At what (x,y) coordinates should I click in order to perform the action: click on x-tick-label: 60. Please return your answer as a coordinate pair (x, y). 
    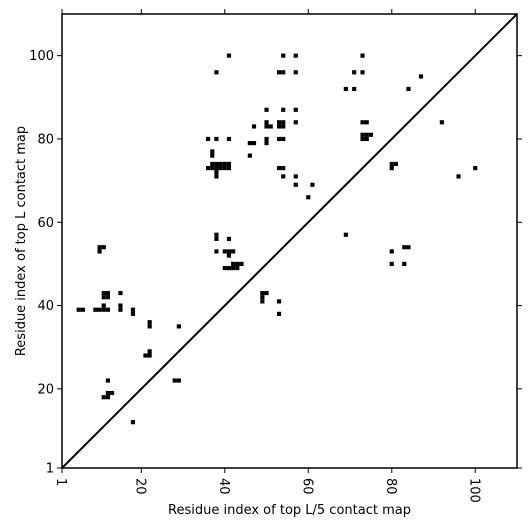
    Looking at the image, I should click on (306, 486).